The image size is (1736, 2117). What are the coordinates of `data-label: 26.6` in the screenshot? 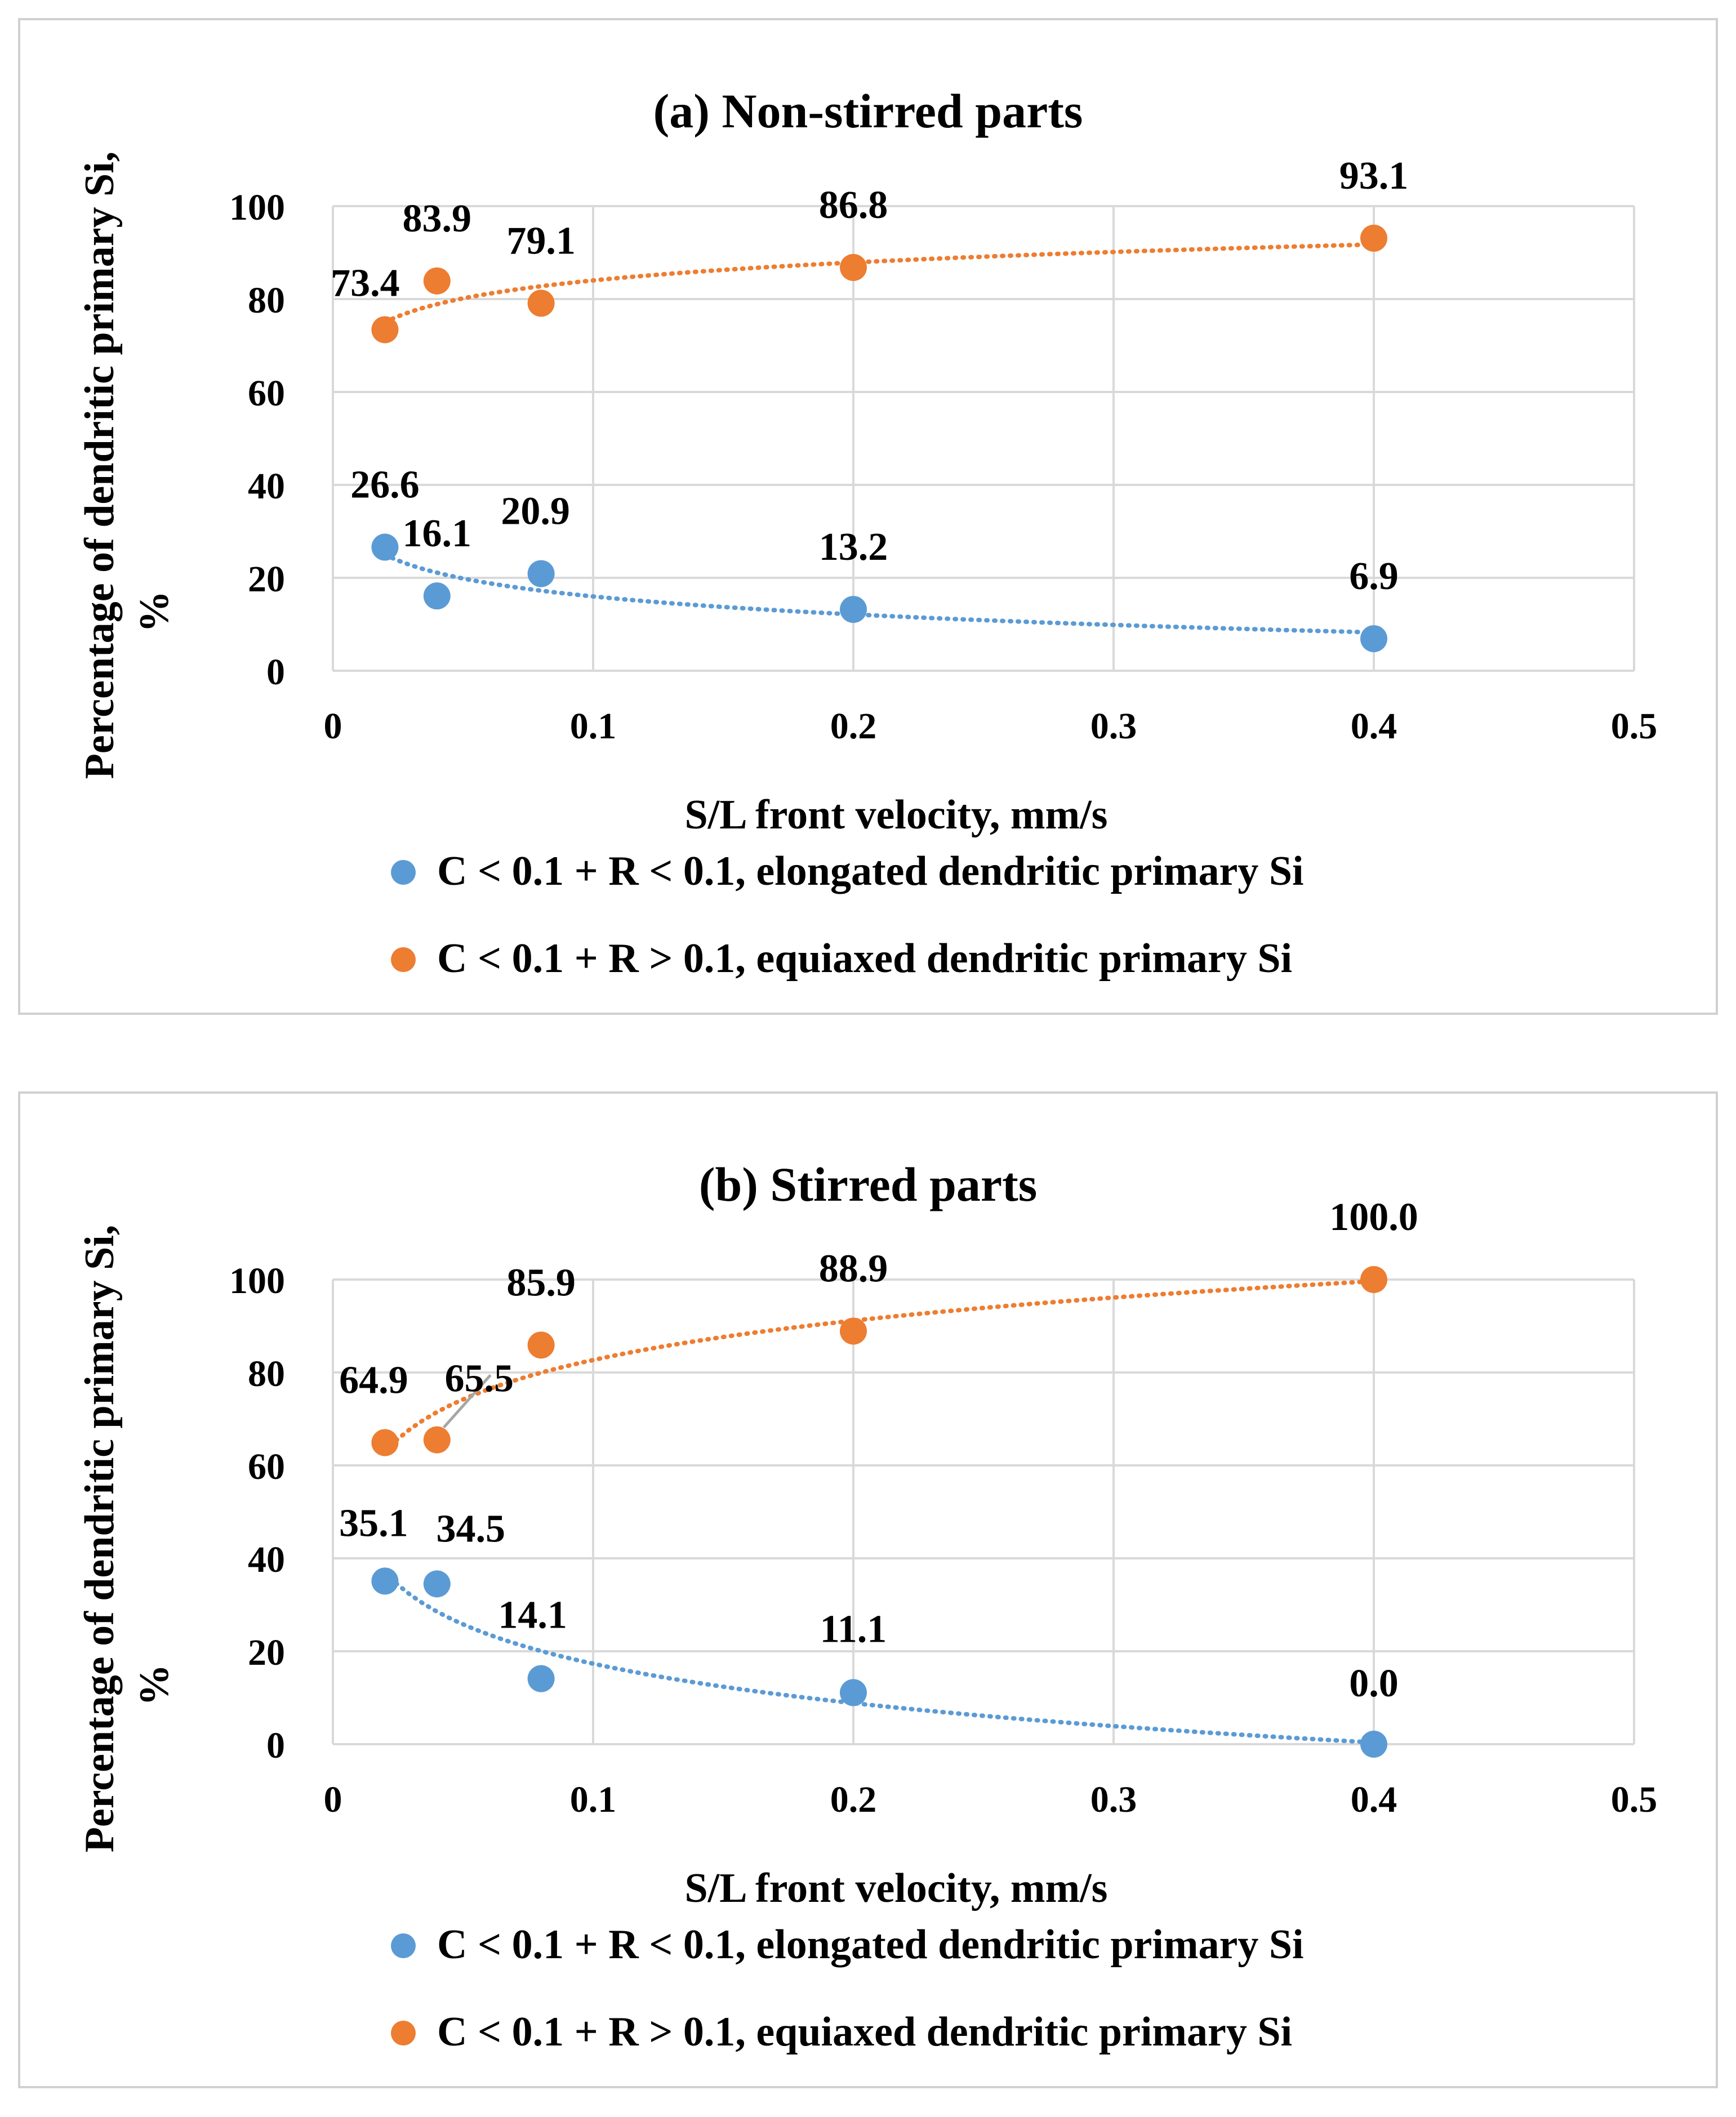 It's located at (385, 485).